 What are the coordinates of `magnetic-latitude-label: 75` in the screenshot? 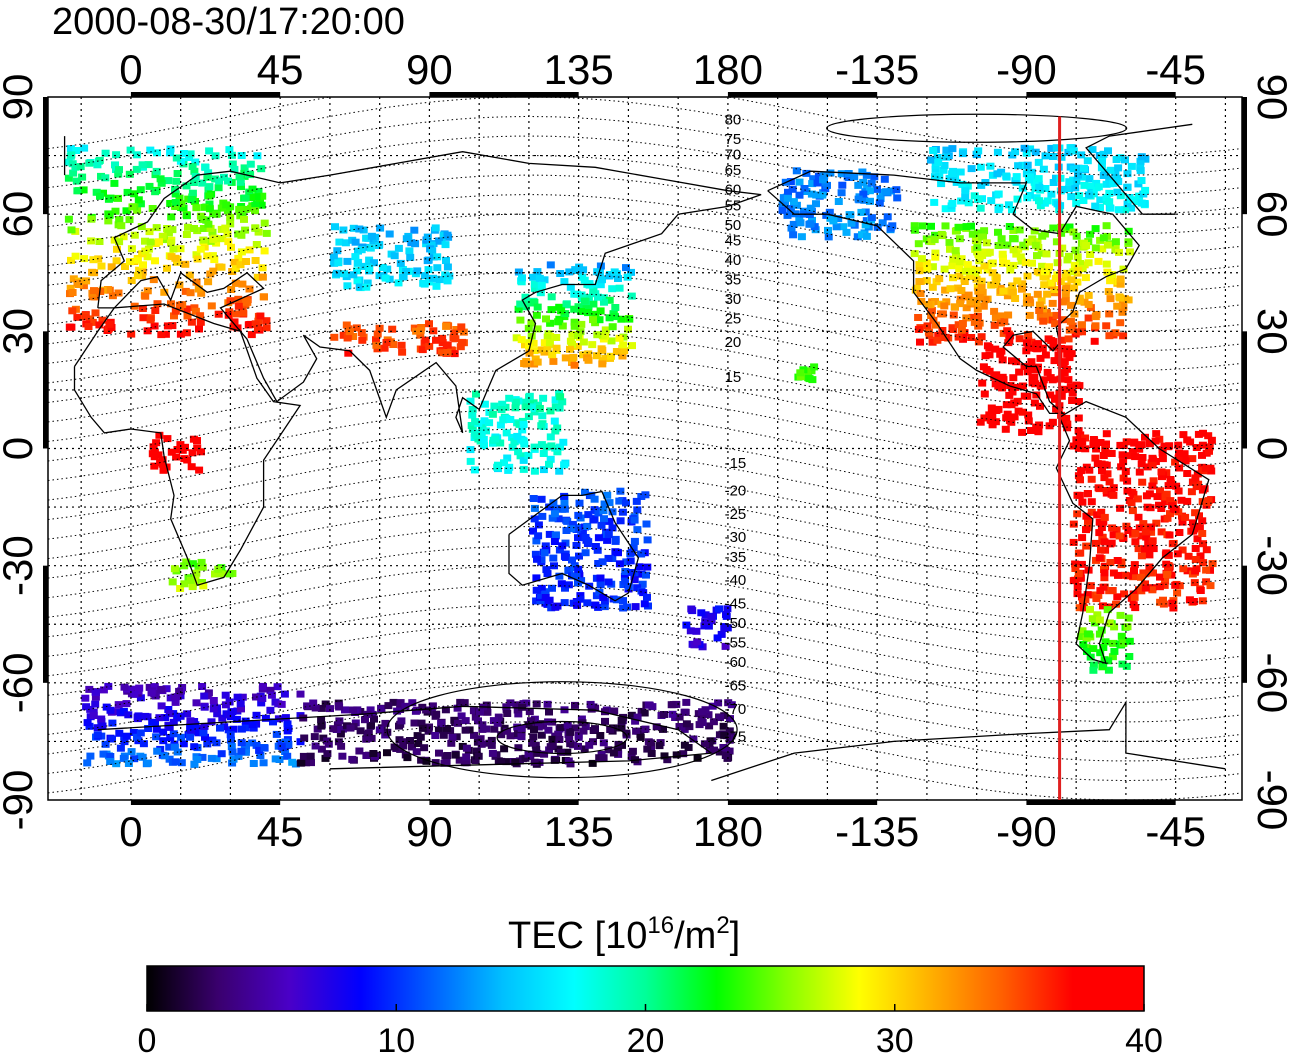 It's located at (733, 139).